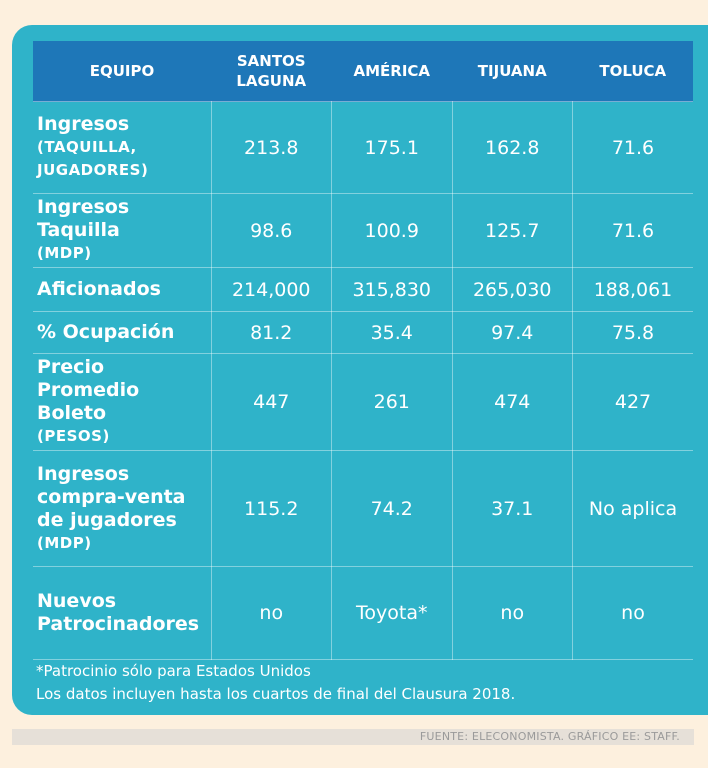 This screenshot has height=768, width=708. What do you see at coordinates (632, 332) in the screenshot?
I see `table-cell: 75.8` at bounding box center [632, 332].